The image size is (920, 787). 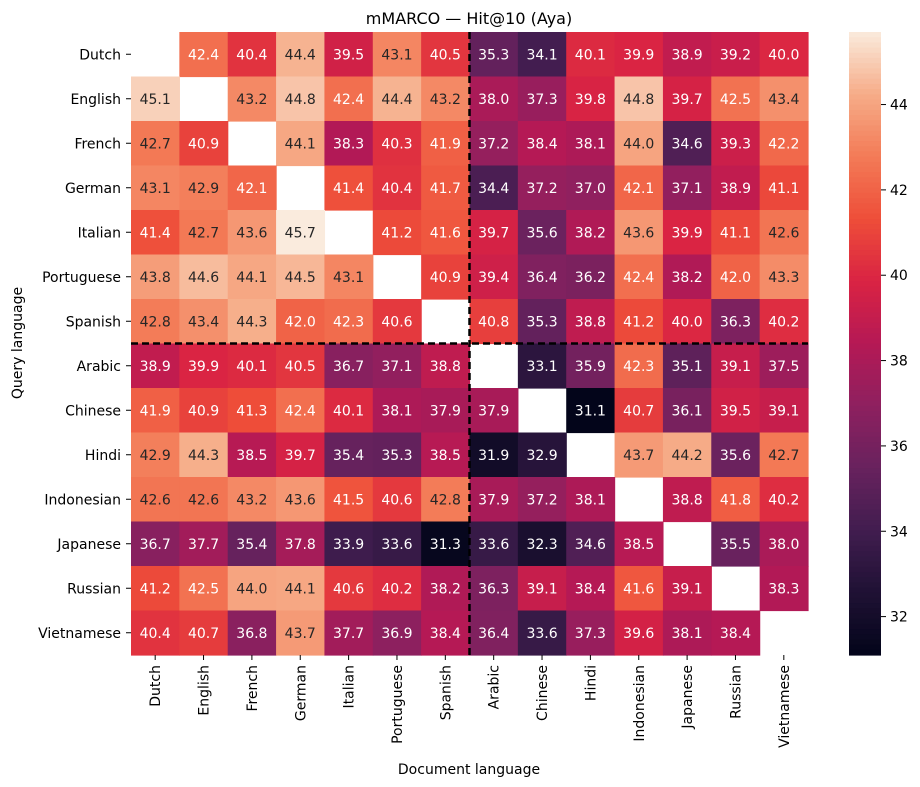 I want to click on y-tick-label: Italian, so click(x=99, y=233).